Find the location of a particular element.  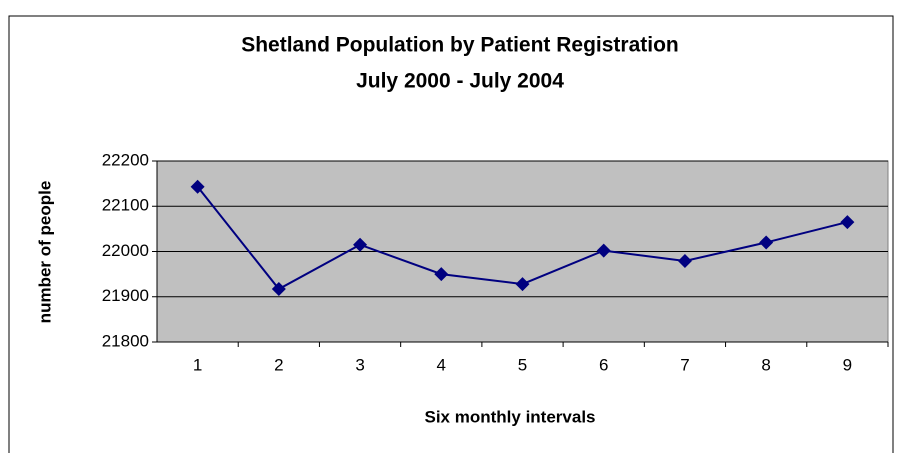

y-tick-label: 21800 is located at coordinates (125, 340).